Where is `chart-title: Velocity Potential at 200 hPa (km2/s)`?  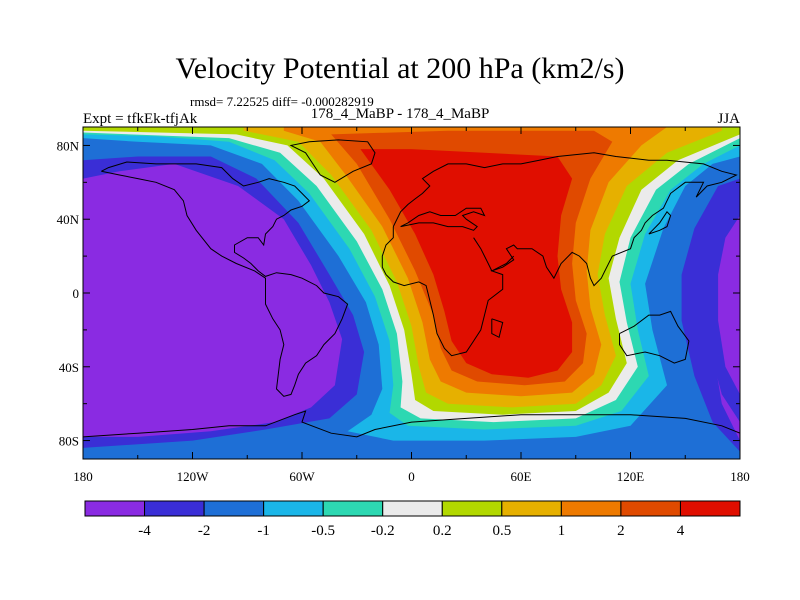 chart-title: Velocity Potential at 200 hPa (km2/s) is located at coordinates (400, 68).